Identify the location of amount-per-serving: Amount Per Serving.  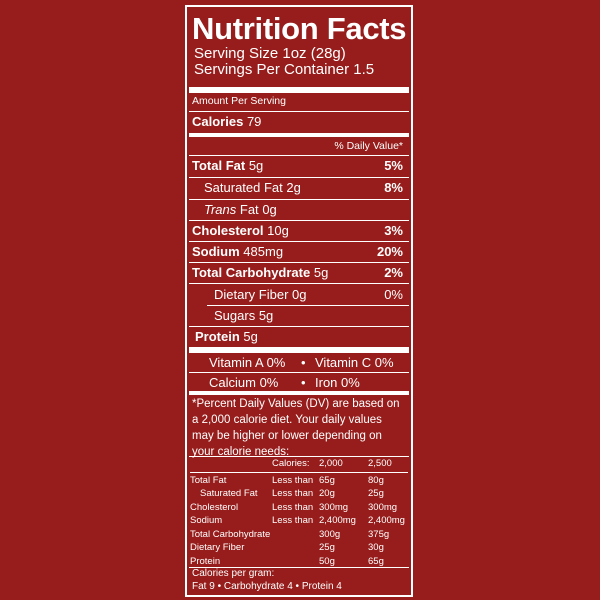
(239, 101).